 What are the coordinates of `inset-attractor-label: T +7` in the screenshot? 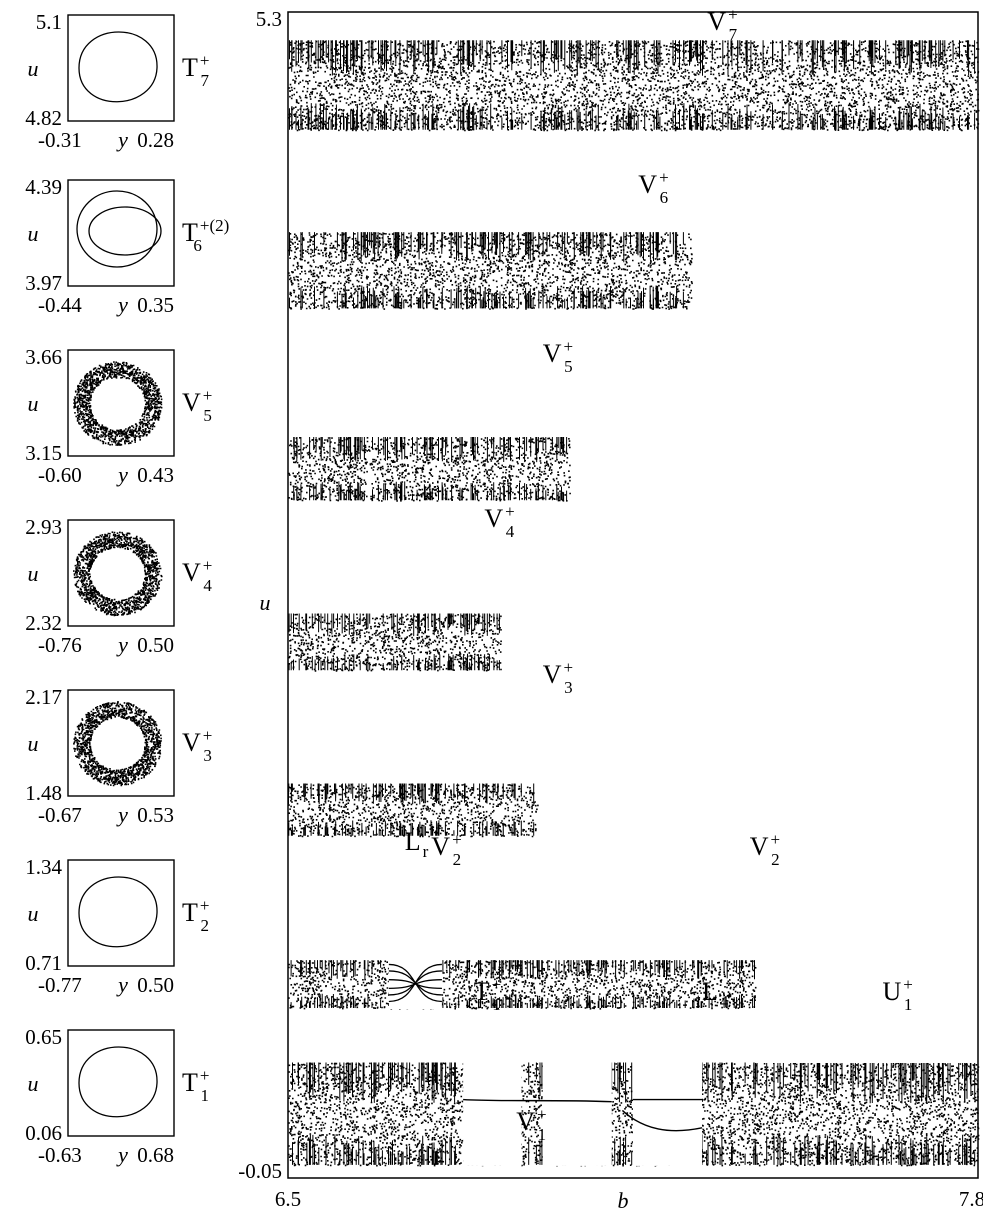 It's located at (195, 70).